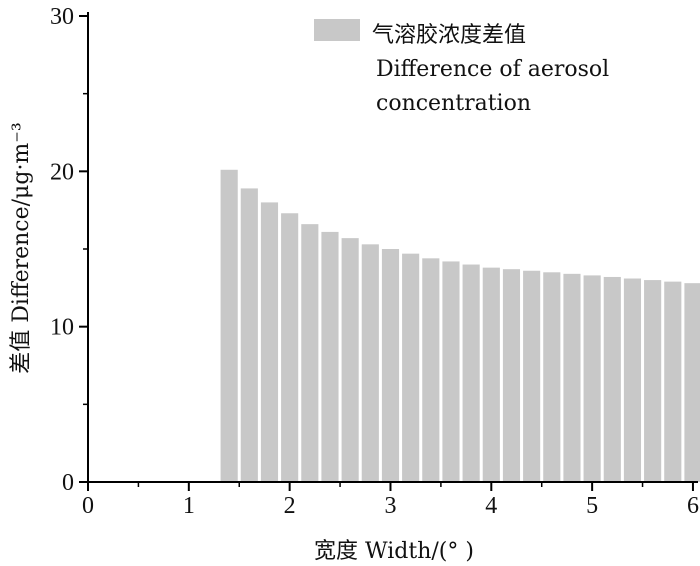  What do you see at coordinates (62, 172) in the screenshot?
I see `y-tick-label: 20` at bounding box center [62, 172].